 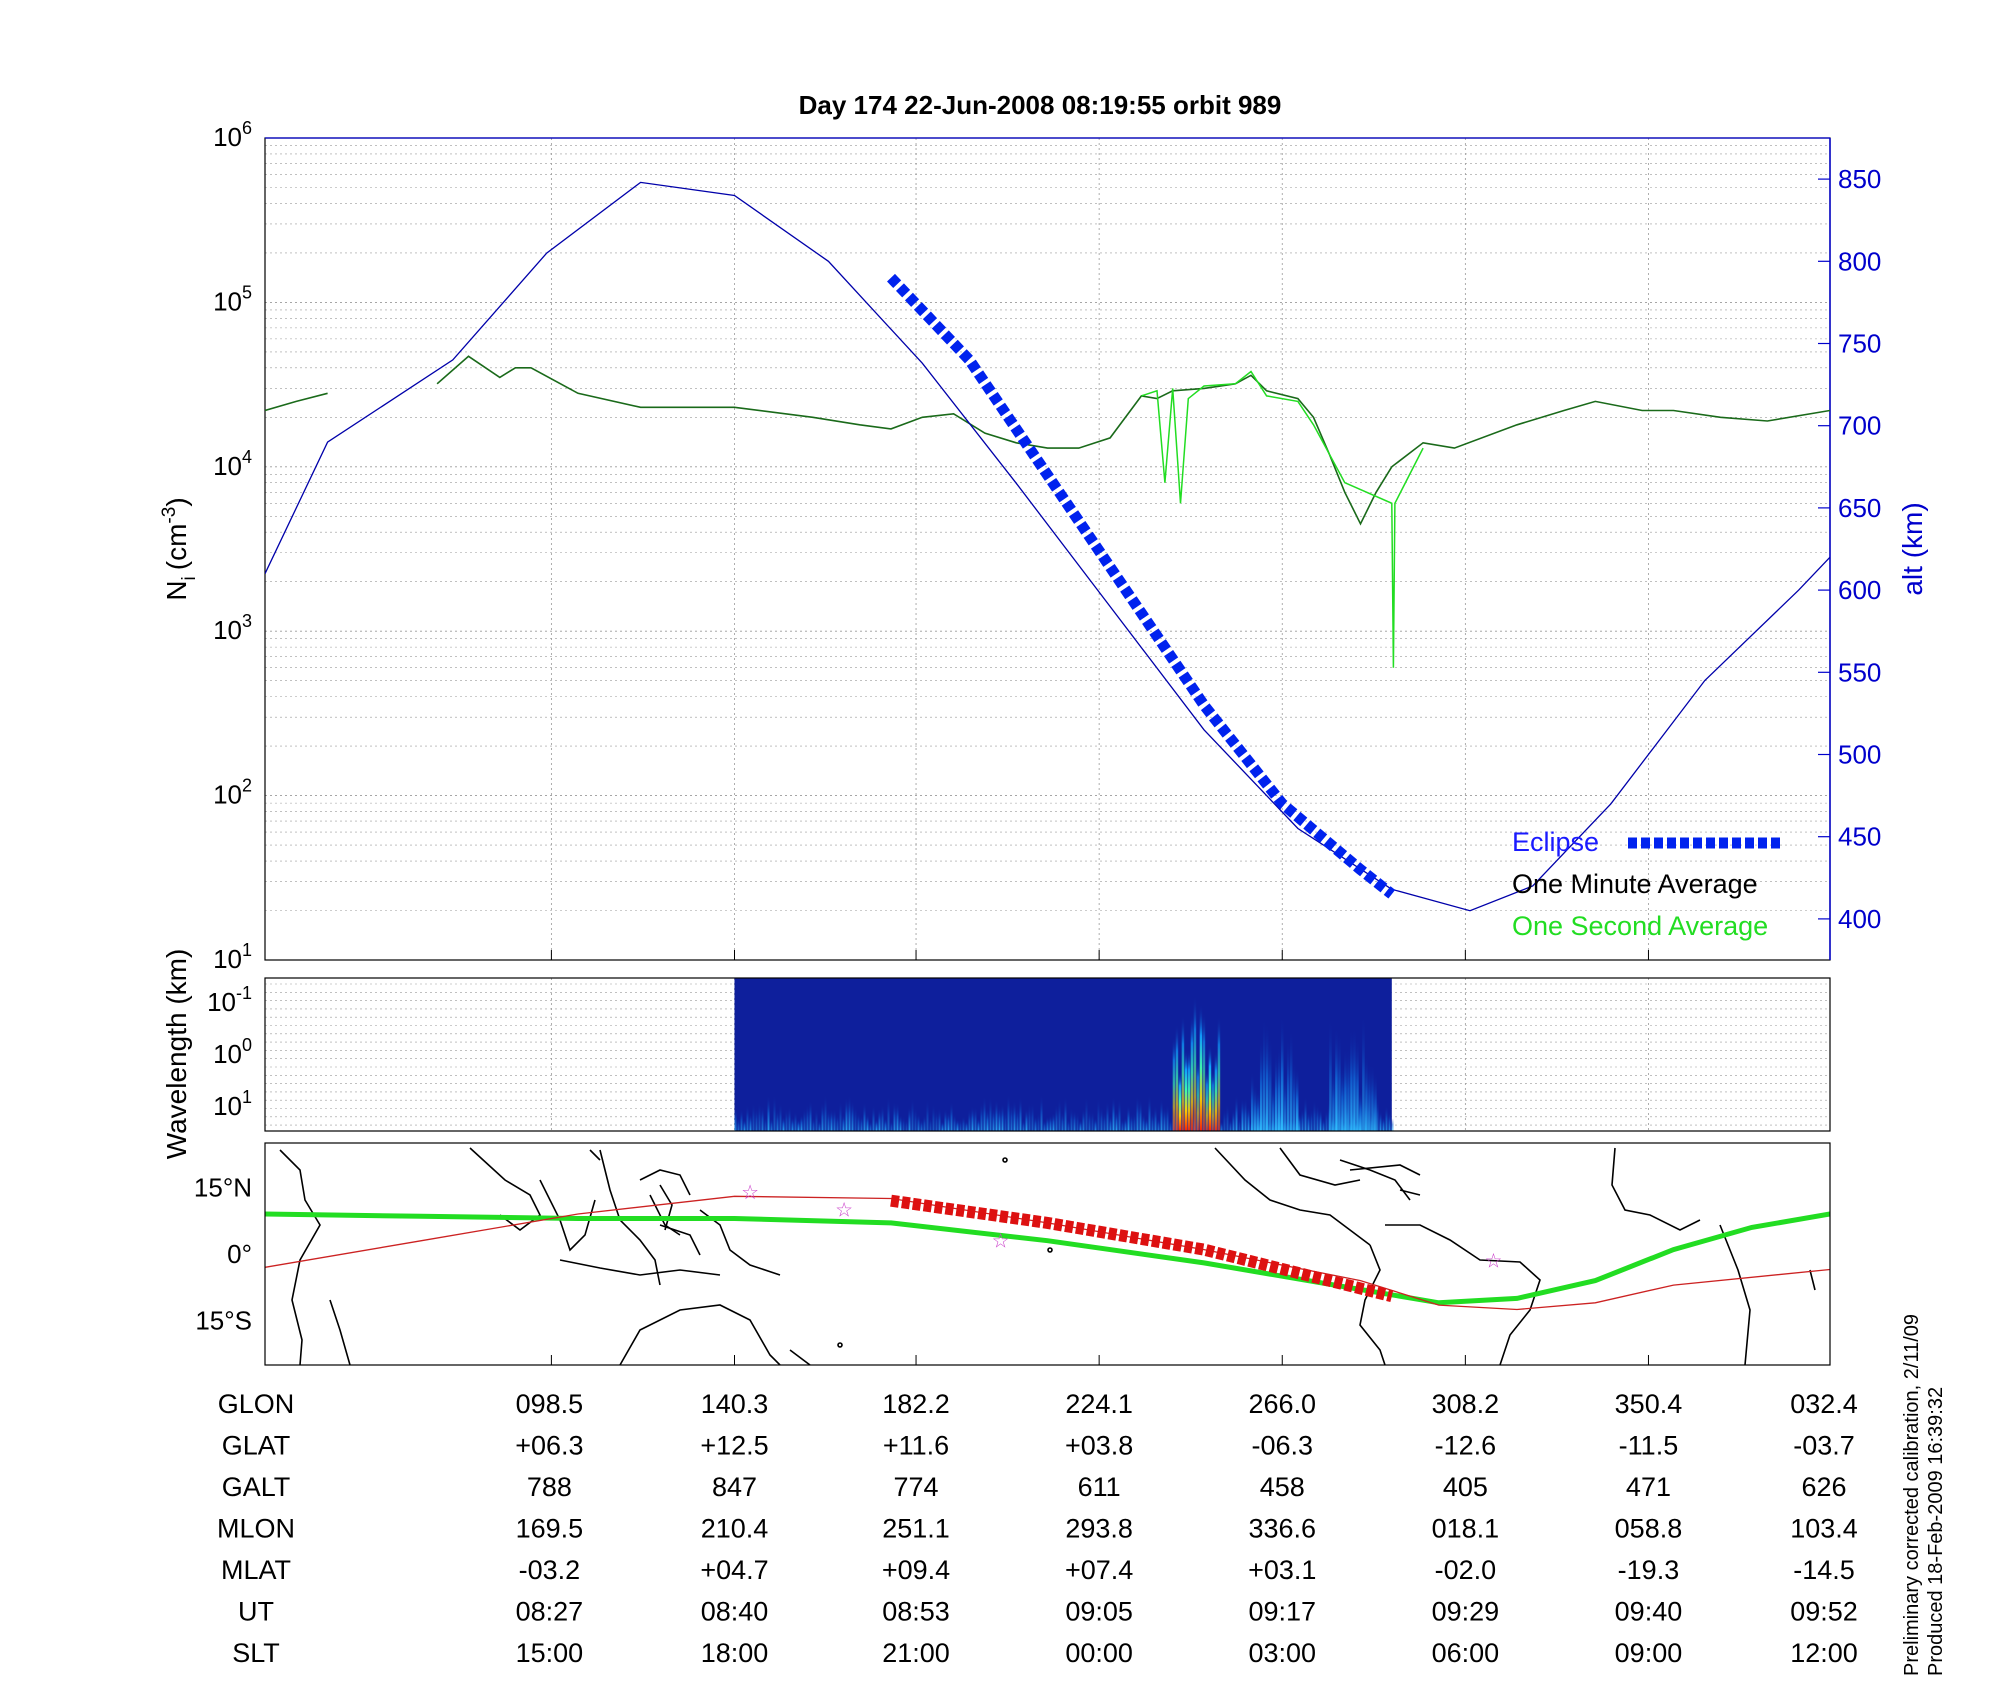 What do you see at coordinates (734, 1570) in the screenshot?
I see `ephemeris-cell: +04.7` at bounding box center [734, 1570].